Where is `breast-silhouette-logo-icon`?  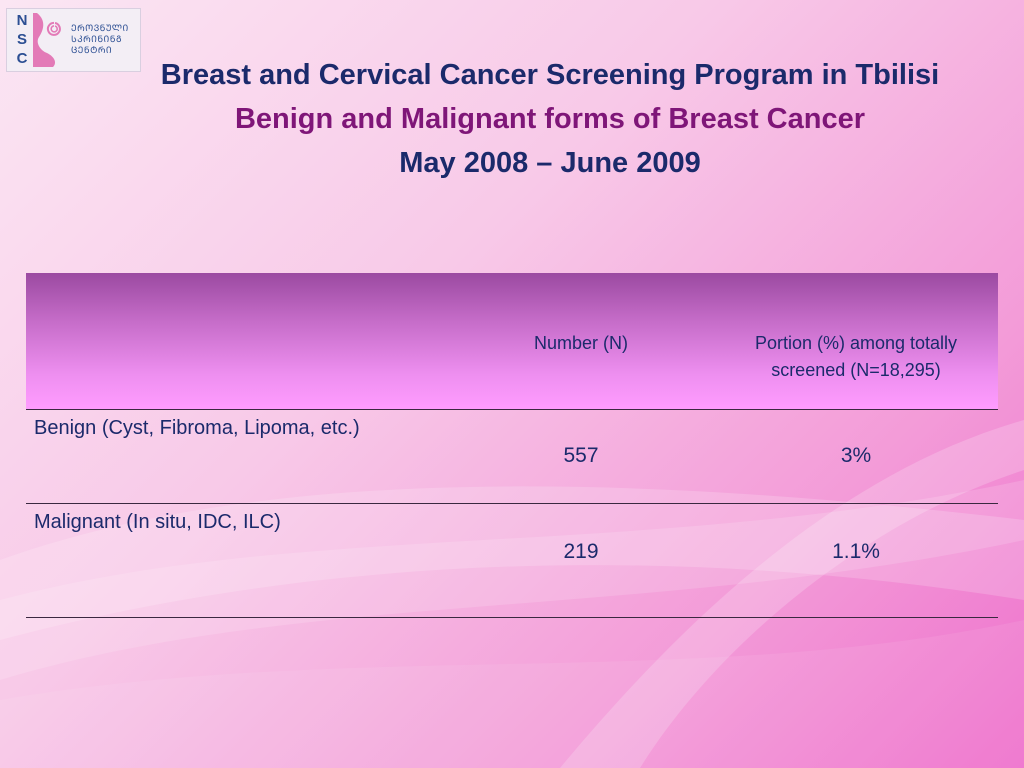 breast-silhouette-logo-icon is located at coordinates (47, 40).